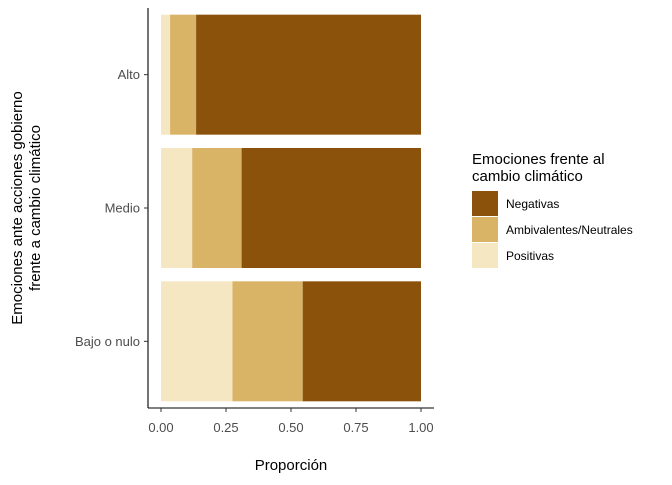 Image resolution: width=672 pixels, height=485 pixels. Describe the element at coordinates (129, 74) in the screenshot. I see `y-tick-label: Alto` at that location.